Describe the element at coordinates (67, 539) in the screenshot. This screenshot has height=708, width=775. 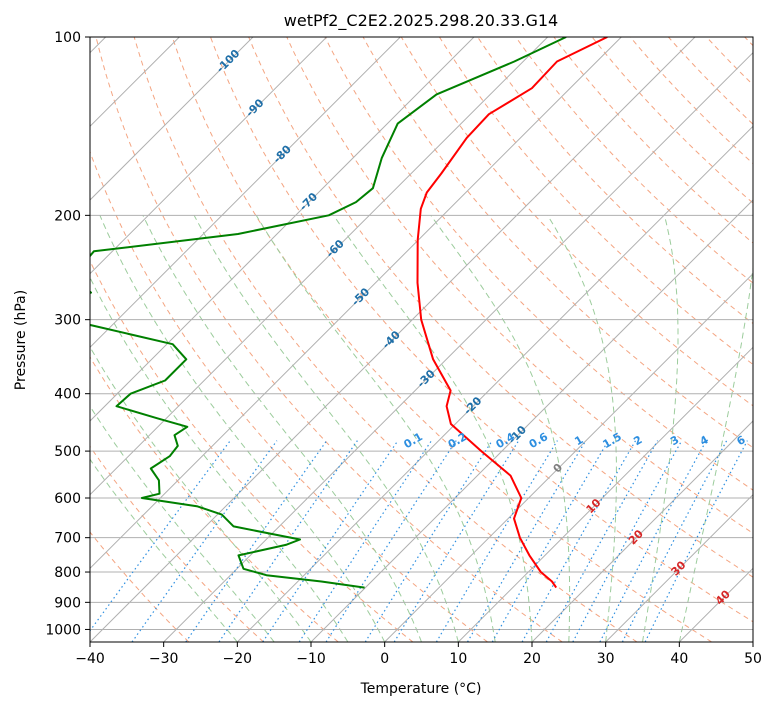
I see `y-tick-label: 700` at that location.